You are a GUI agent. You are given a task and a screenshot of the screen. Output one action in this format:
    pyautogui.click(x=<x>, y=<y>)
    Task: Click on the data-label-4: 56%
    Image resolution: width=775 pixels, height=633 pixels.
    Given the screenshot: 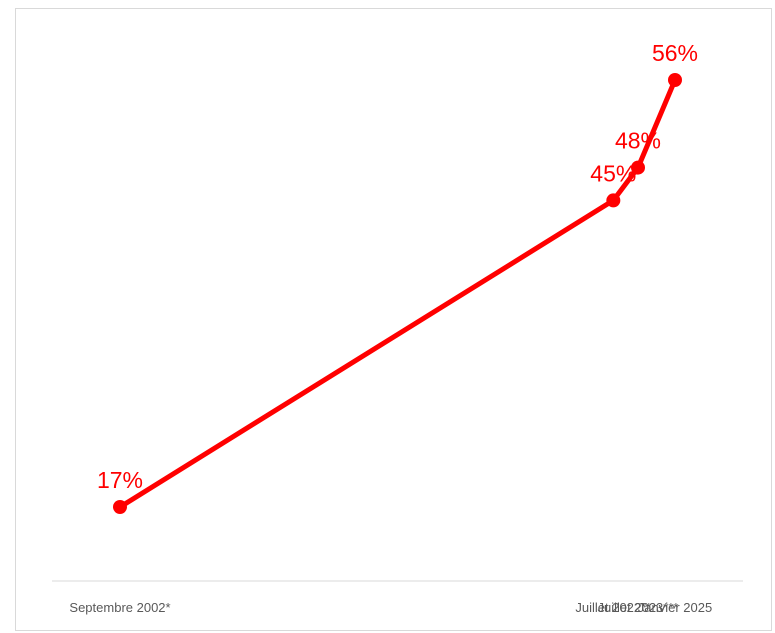 What is the action you would take?
    pyautogui.click(x=675, y=53)
    